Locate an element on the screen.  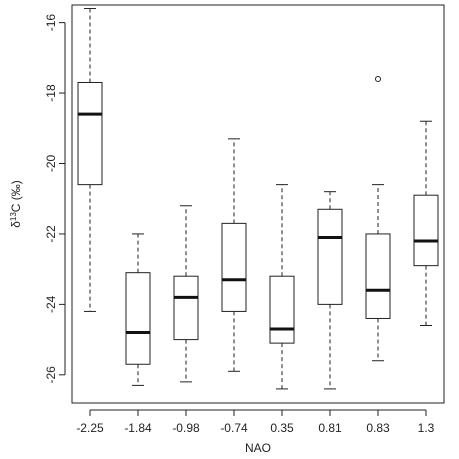
y-tick-label: -16 is located at coordinates (51, 23).